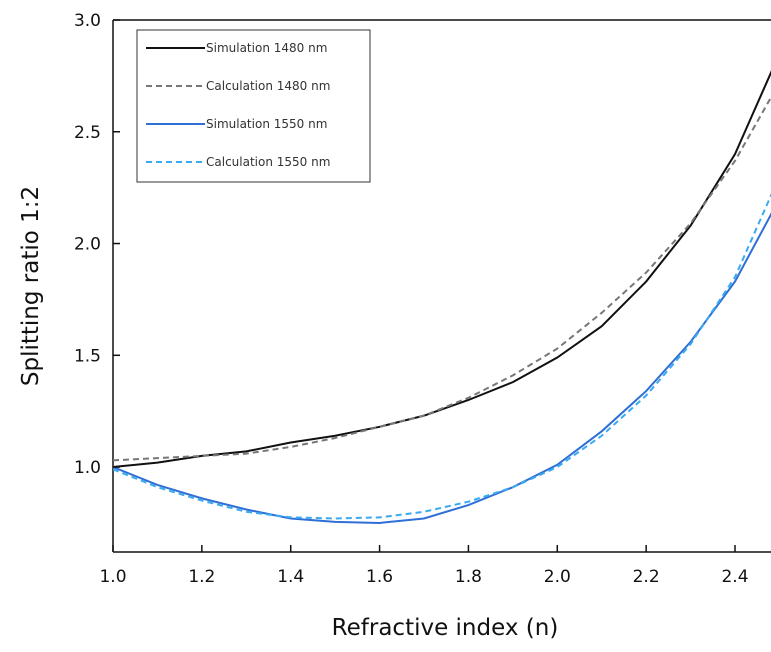 The image size is (771, 652). Describe the element at coordinates (468, 577) in the screenshot. I see `x-tick-label: 1.8` at that location.